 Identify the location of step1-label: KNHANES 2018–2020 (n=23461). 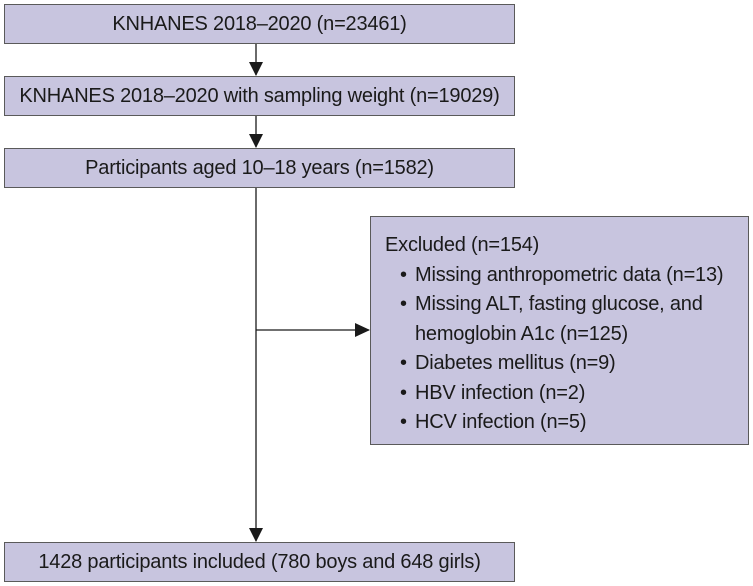
(259, 23).